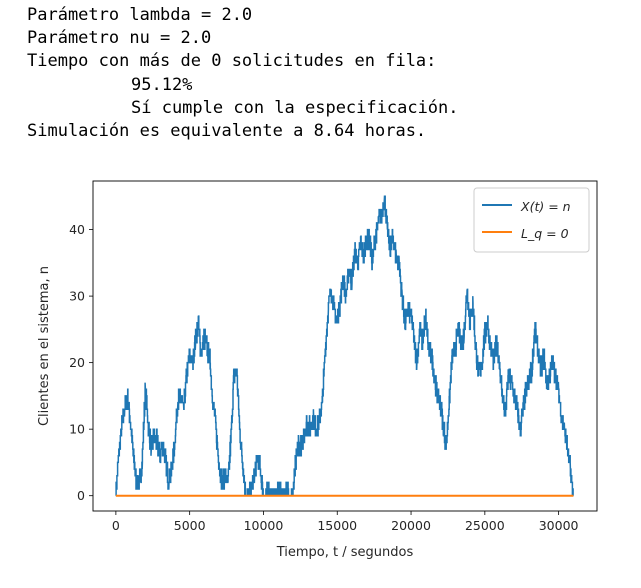  Describe the element at coordinates (162, 84) in the screenshot. I see `console-line: 95.12%` at that location.